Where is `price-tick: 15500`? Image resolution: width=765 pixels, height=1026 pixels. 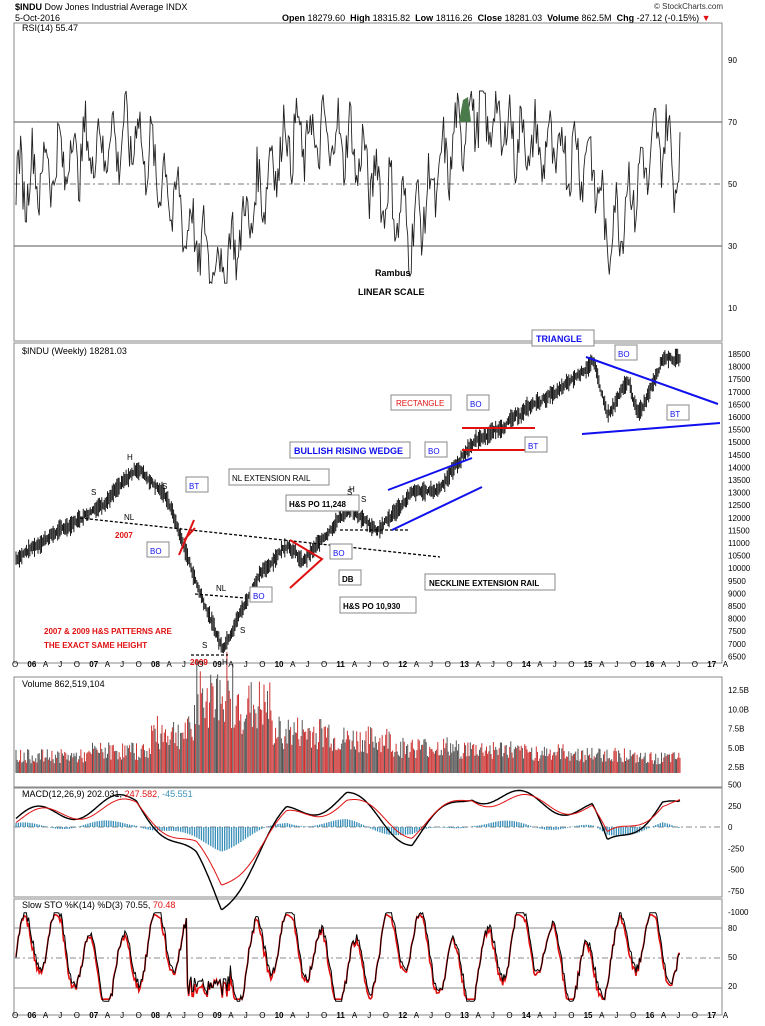 price-tick: 15500 is located at coordinates (739, 430).